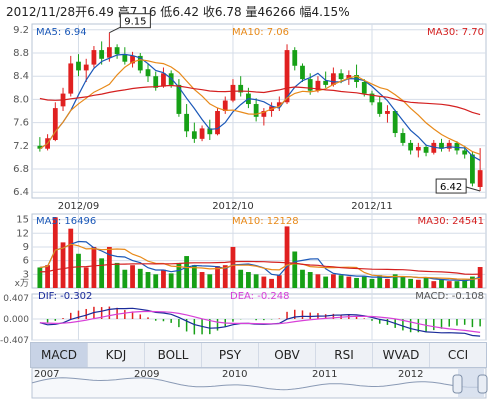 The image size is (492, 402). What do you see at coordinates (26, 247) in the screenshot?
I see `volume-ytick-label: 9` at bounding box center [26, 247].